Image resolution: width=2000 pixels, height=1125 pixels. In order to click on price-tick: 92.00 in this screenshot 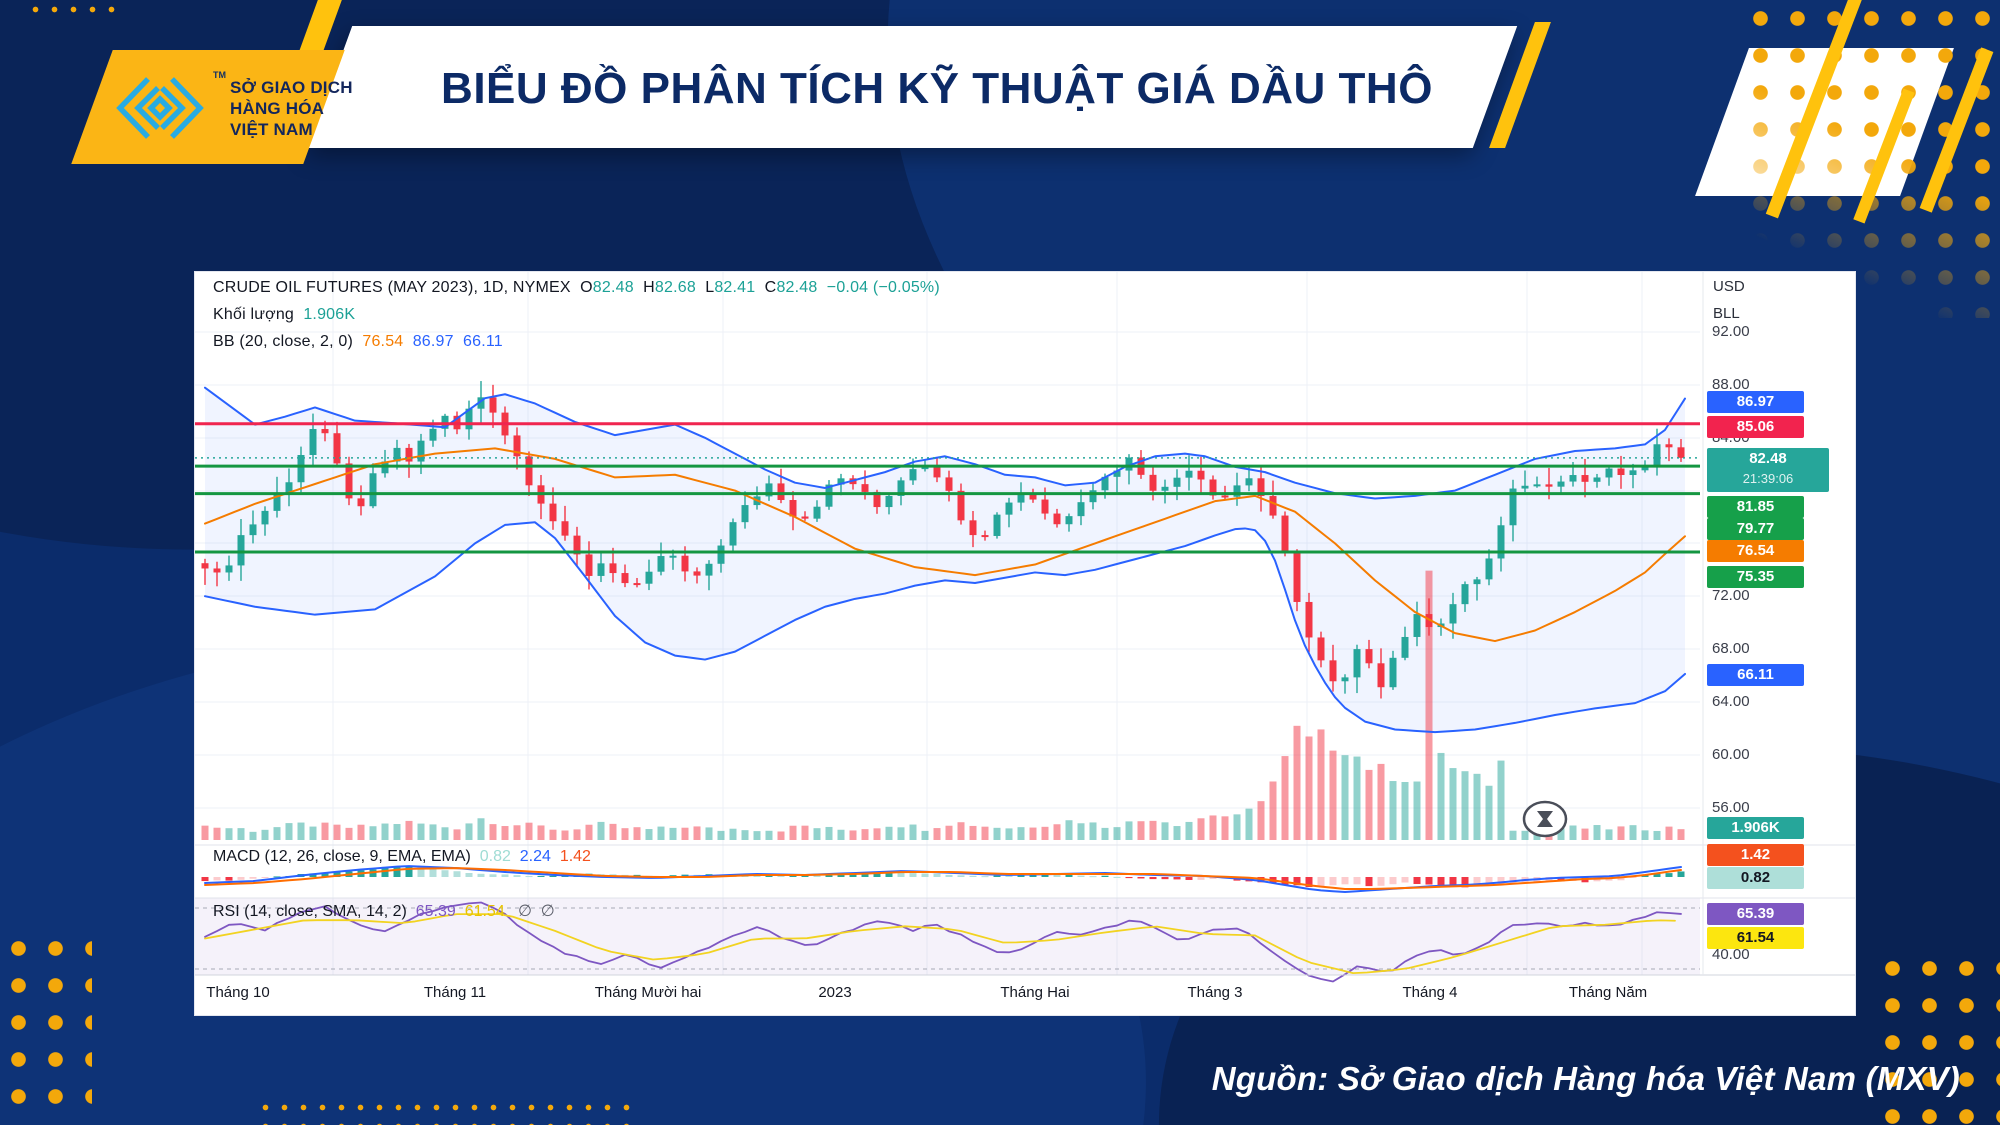, I will do `click(1731, 331)`.